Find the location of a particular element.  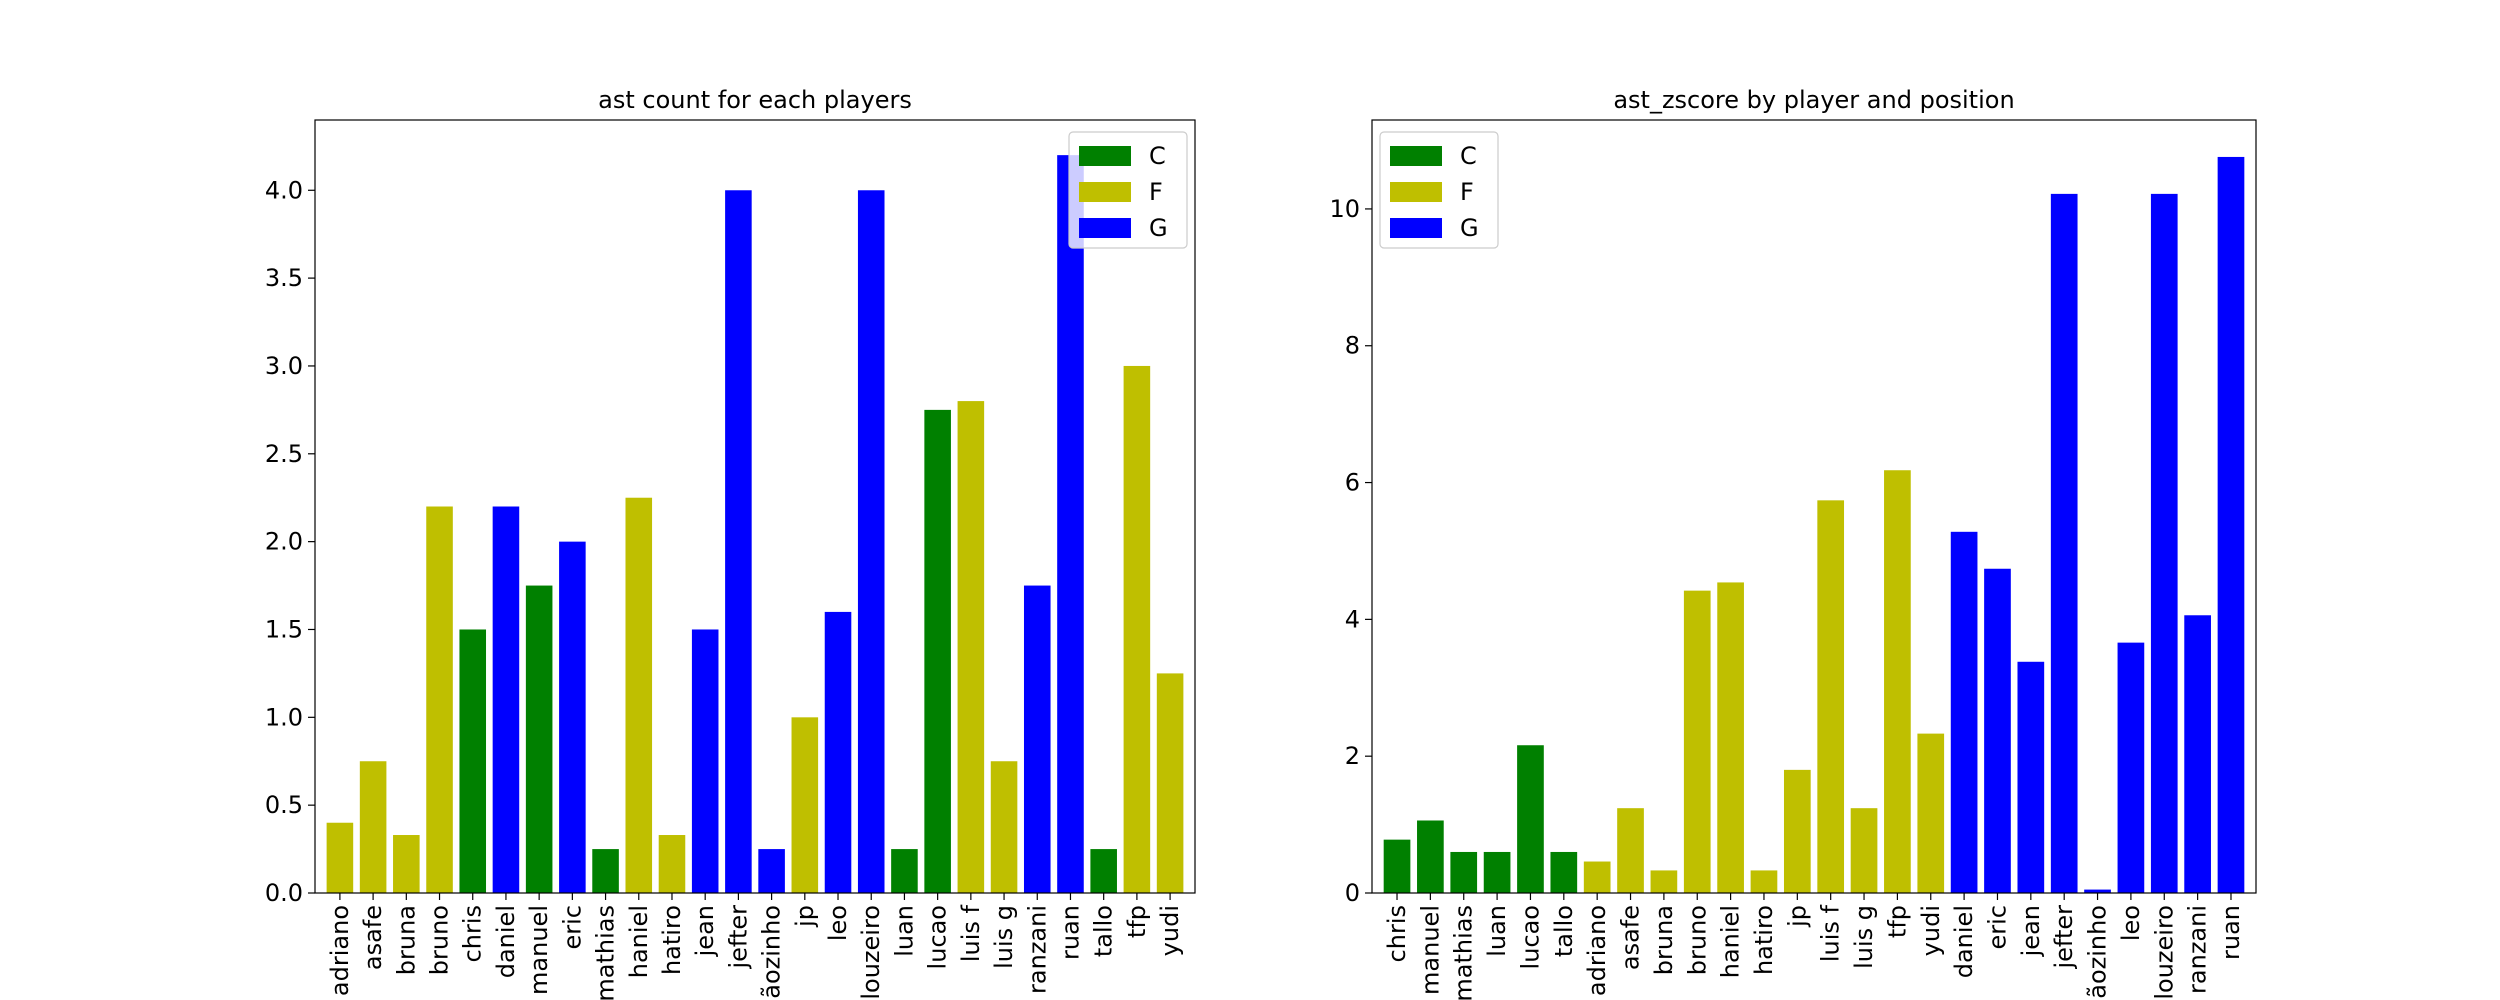

bar-jp is located at coordinates (1797, 831).